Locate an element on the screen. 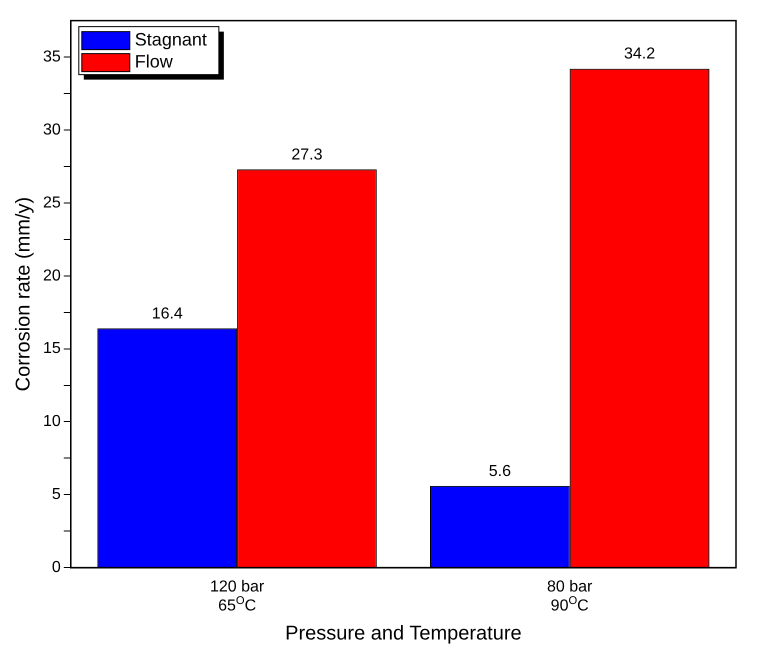  legend-label: Stagnant is located at coordinates (170, 40).